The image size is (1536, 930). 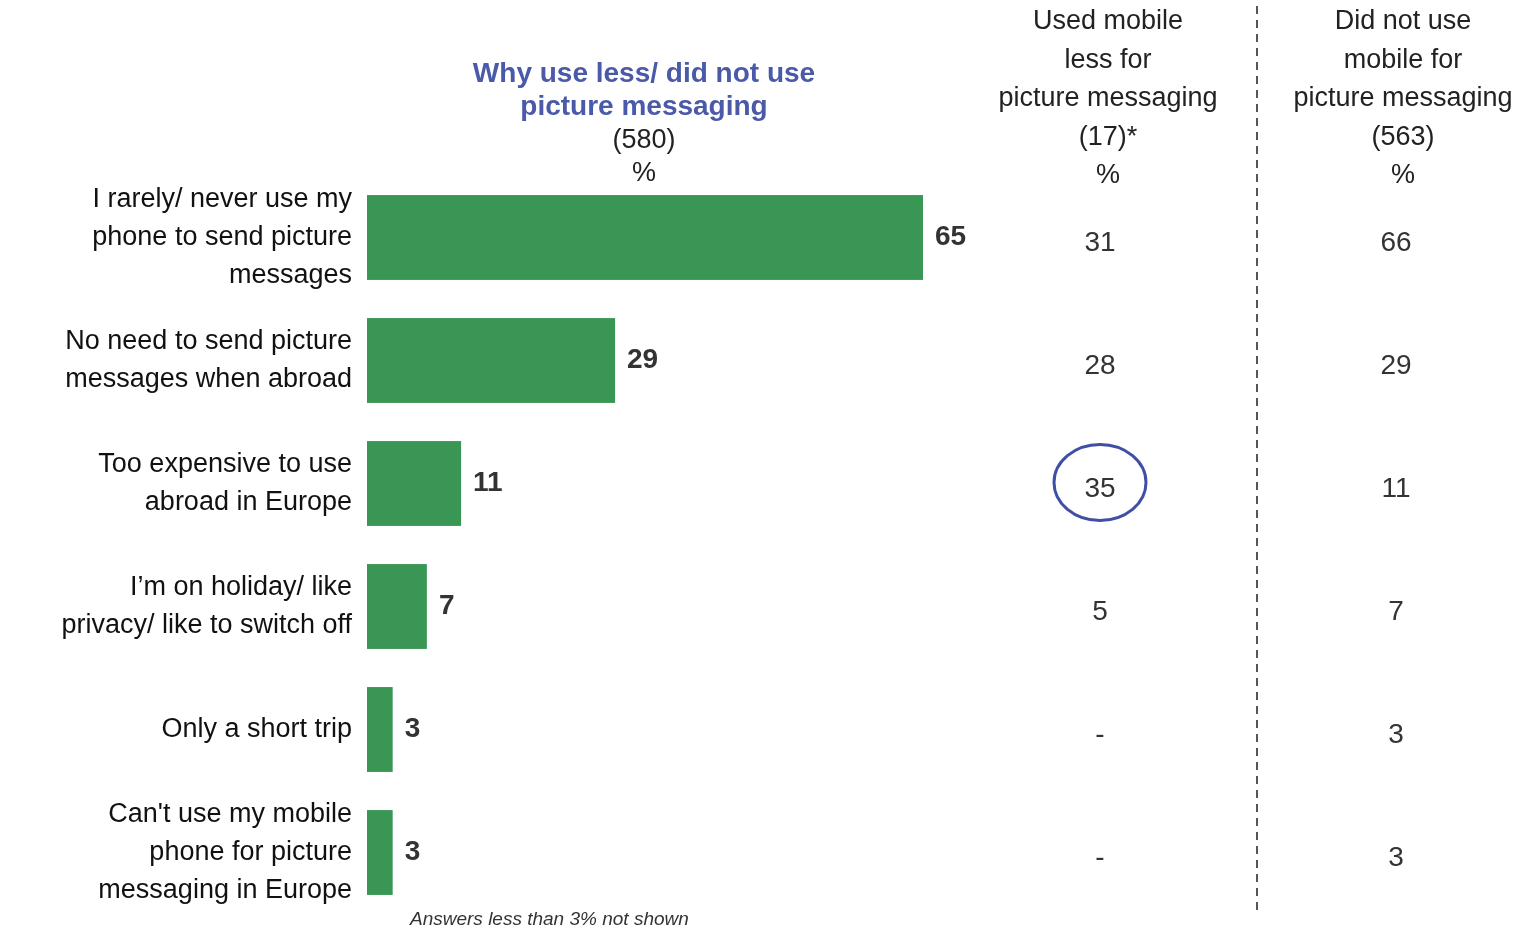 I want to click on text: 28, so click(x=1100, y=364).